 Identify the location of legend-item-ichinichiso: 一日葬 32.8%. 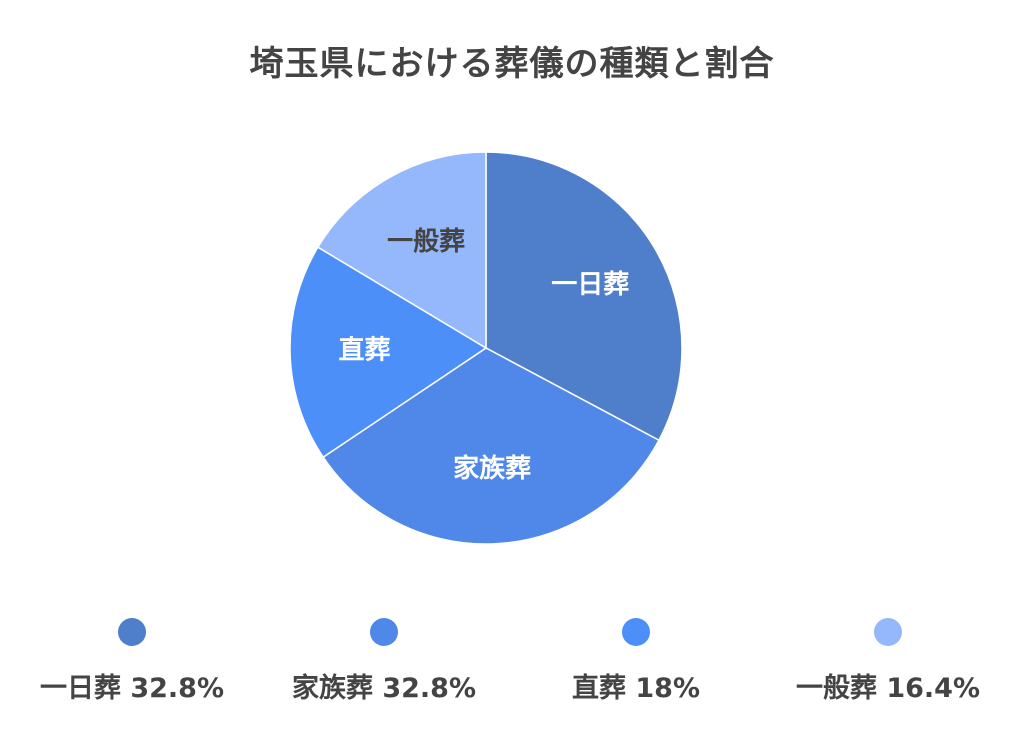
(132, 661).